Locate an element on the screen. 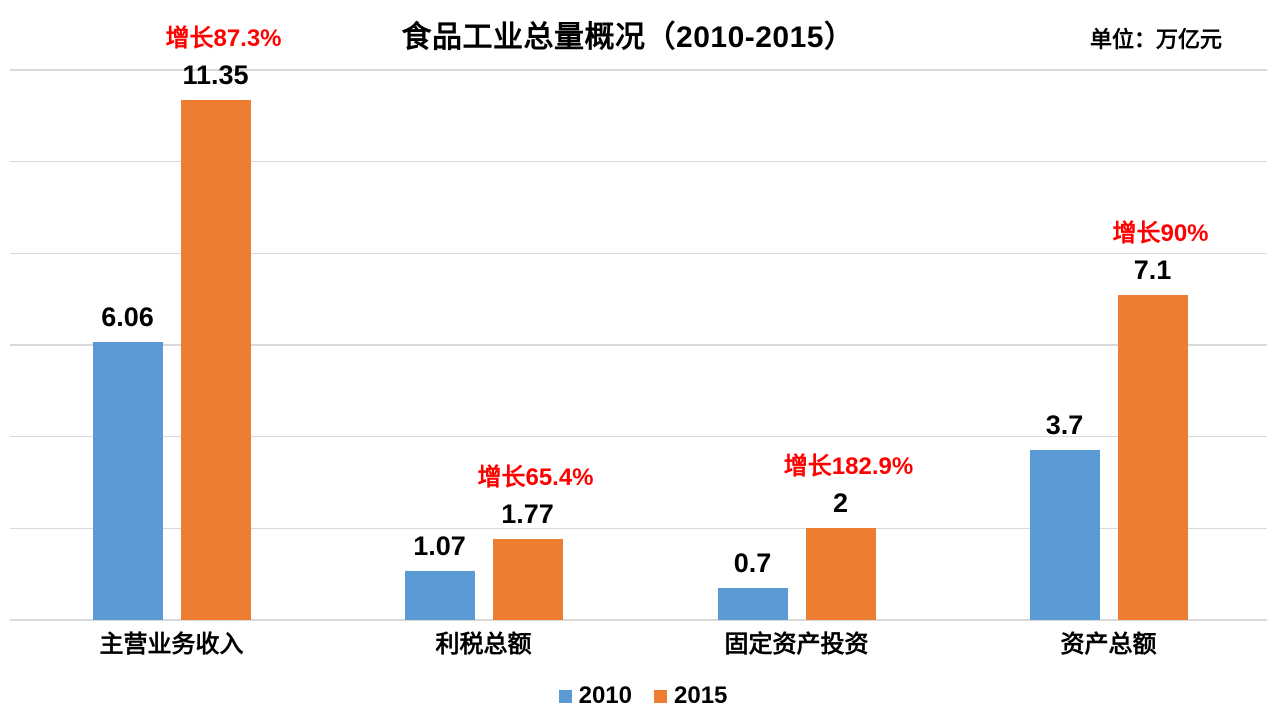  growth-label-3: 增长90% is located at coordinates (1160, 233).